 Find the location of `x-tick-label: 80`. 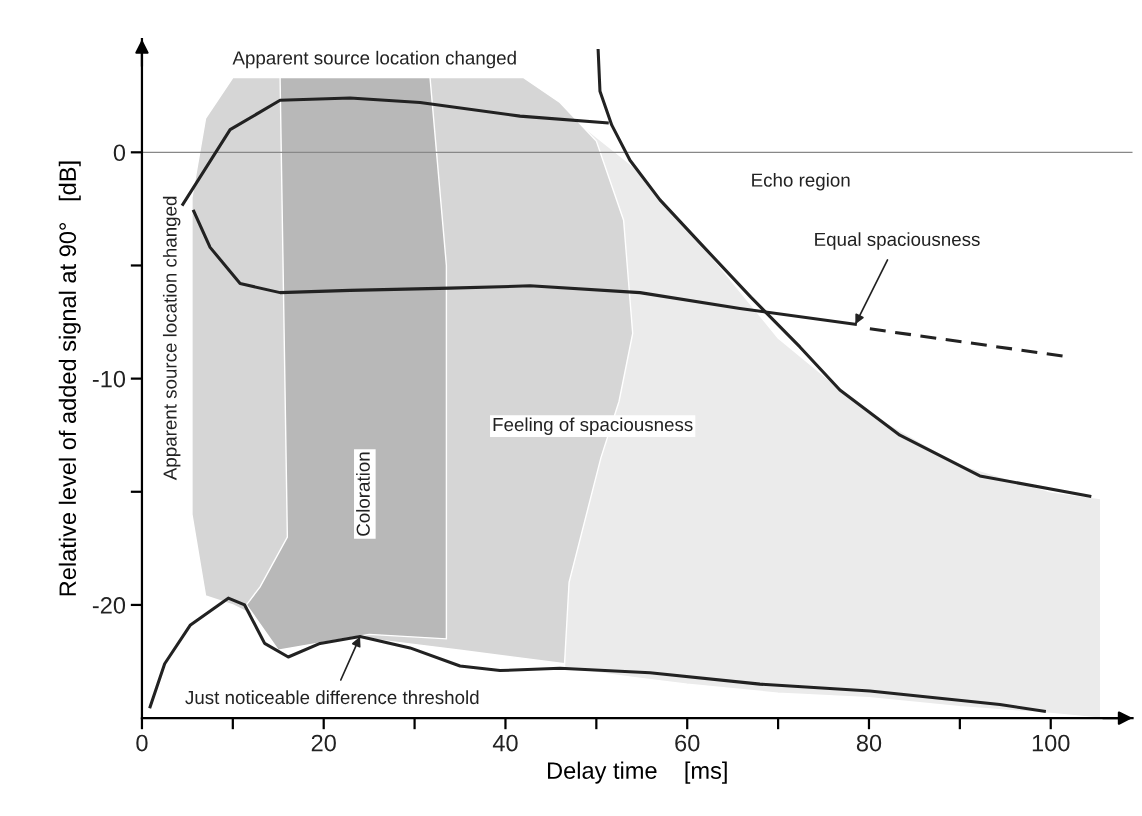

x-tick-label: 80 is located at coordinates (869, 743).